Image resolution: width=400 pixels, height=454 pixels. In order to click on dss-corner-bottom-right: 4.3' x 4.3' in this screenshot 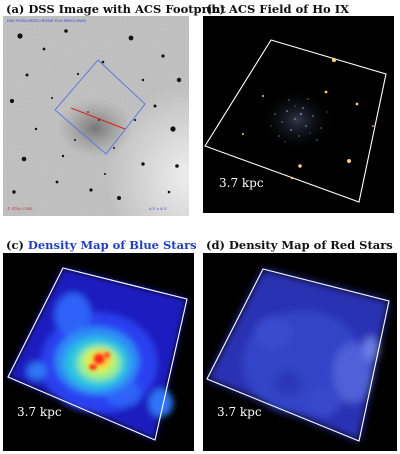, I will do `click(158, 209)`.